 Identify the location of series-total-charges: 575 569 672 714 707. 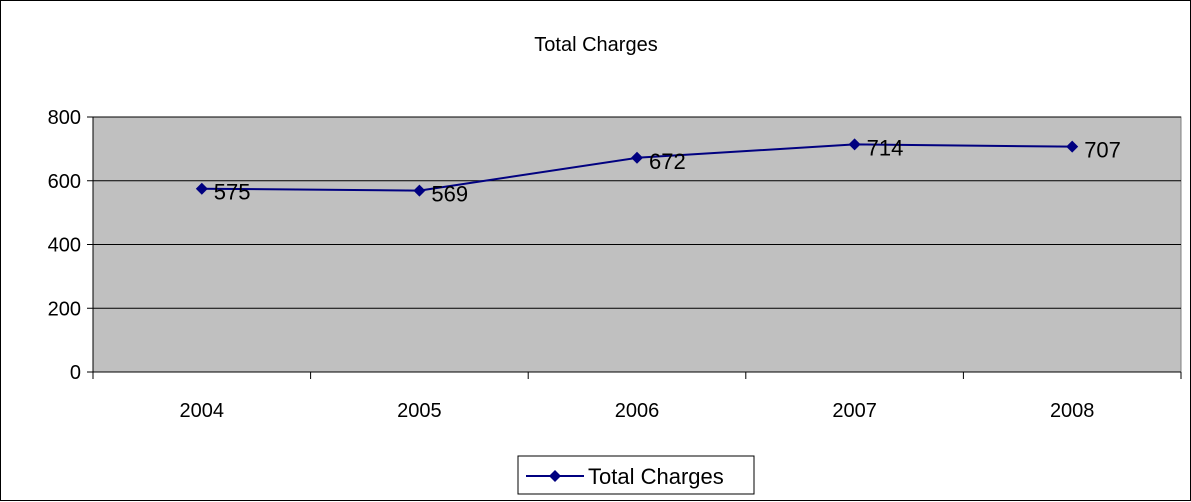
(658, 171).